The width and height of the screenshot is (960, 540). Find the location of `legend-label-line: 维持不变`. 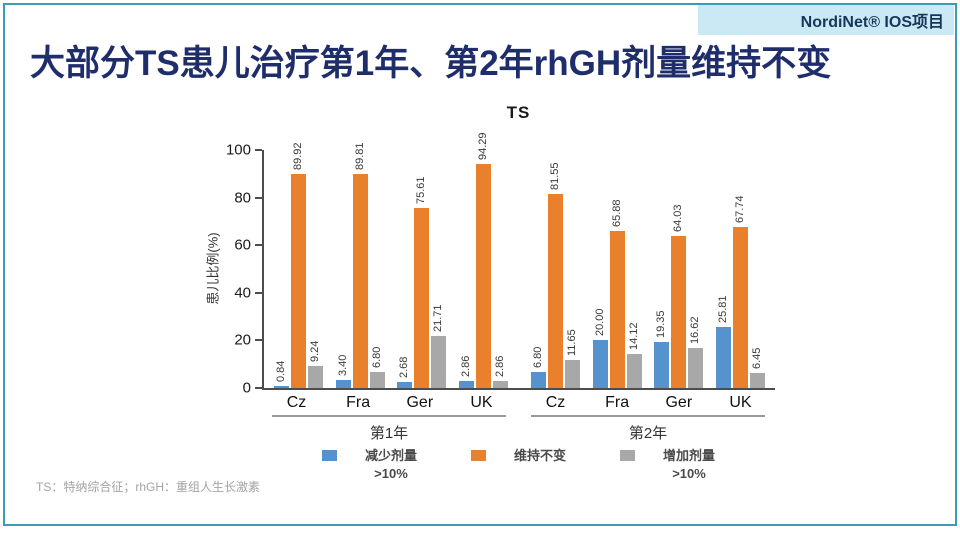

legend-label-line: 维持不变 is located at coordinates (539, 455).